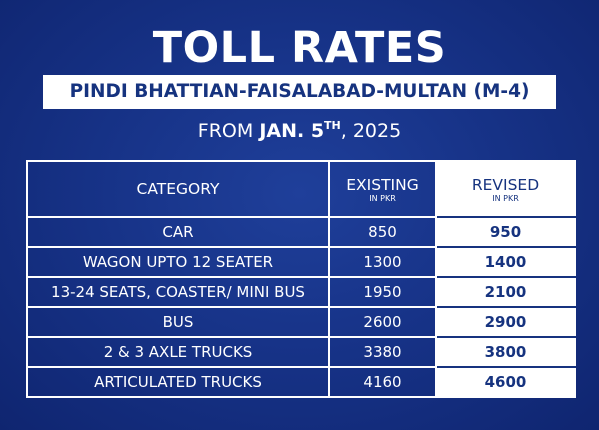 The image size is (599, 430). I want to click on header-revised-unit: IN PKR, so click(505, 198).